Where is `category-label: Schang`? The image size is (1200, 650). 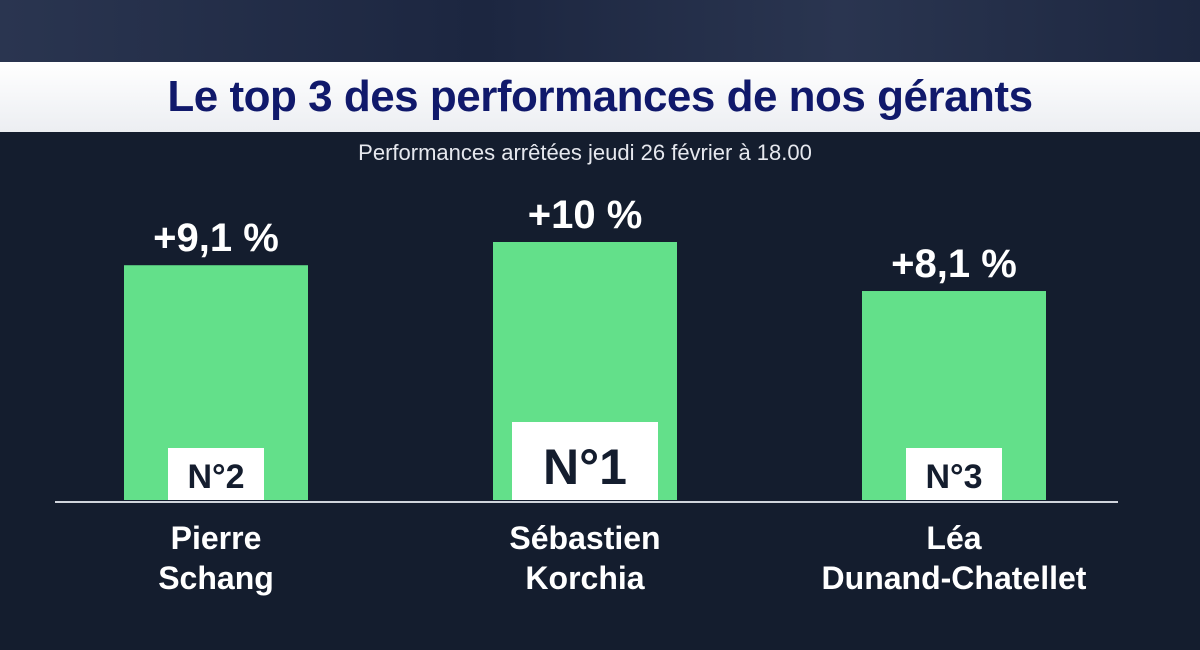
category-label: Schang is located at coordinates (216, 578).